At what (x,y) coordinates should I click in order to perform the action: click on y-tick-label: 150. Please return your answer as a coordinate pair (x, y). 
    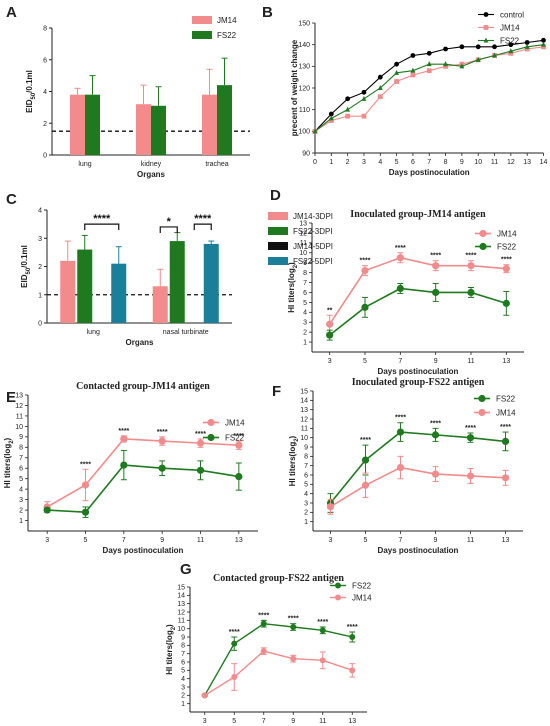
    Looking at the image, I should click on (304, 23).